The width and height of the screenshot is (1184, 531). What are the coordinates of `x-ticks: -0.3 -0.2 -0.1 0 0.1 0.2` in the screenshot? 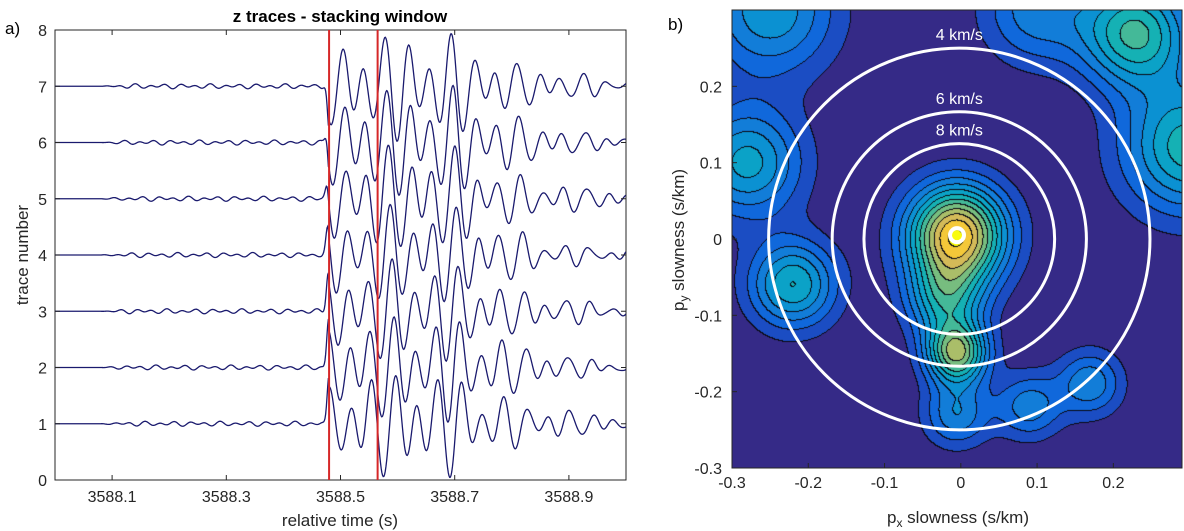 It's located at (921, 477).